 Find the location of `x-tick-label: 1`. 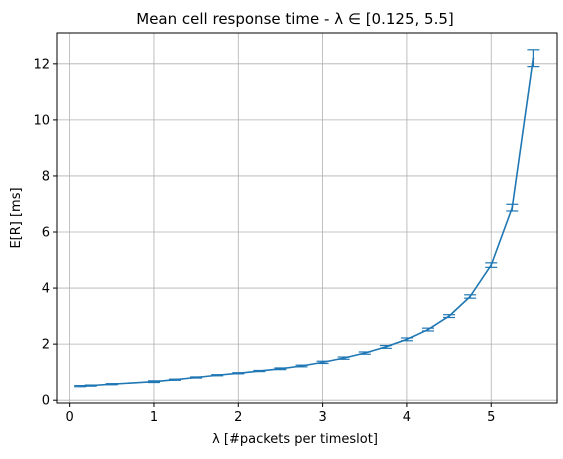

x-tick-label: 1 is located at coordinates (154, 417).